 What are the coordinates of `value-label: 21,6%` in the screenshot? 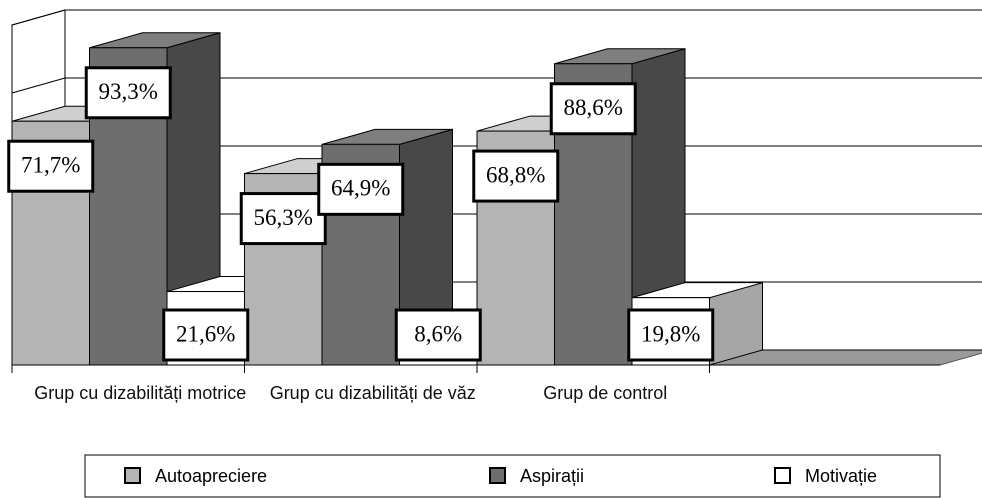 It's located at (205, 333).